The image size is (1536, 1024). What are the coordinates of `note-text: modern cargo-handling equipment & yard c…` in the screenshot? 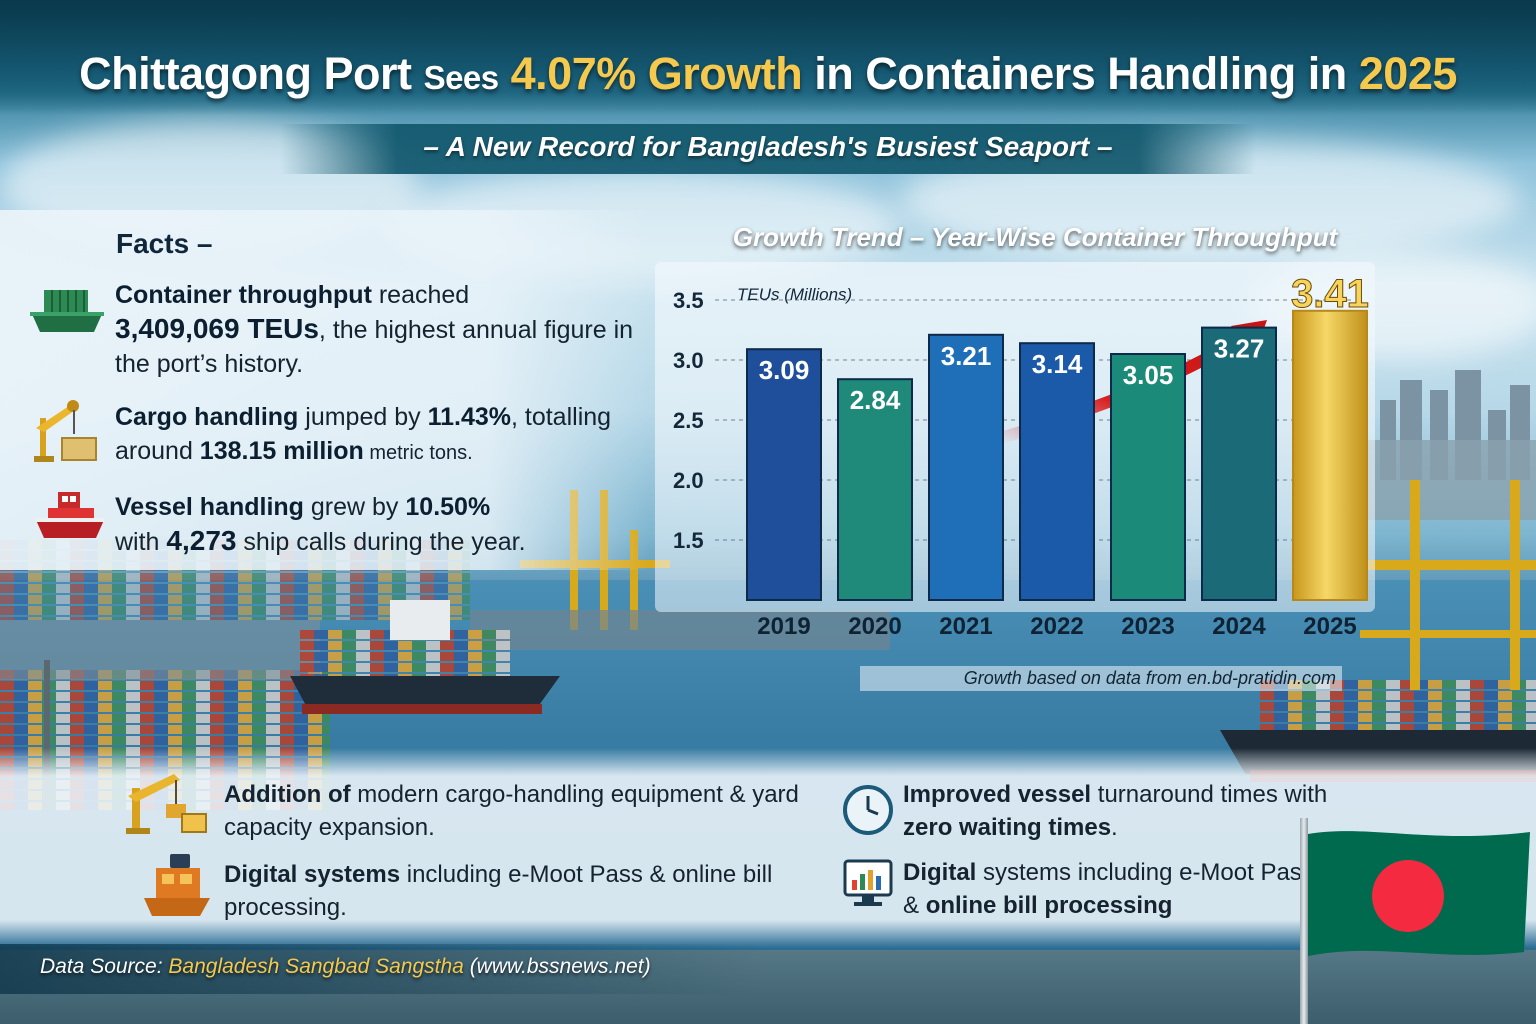 It's located at (511, 811).